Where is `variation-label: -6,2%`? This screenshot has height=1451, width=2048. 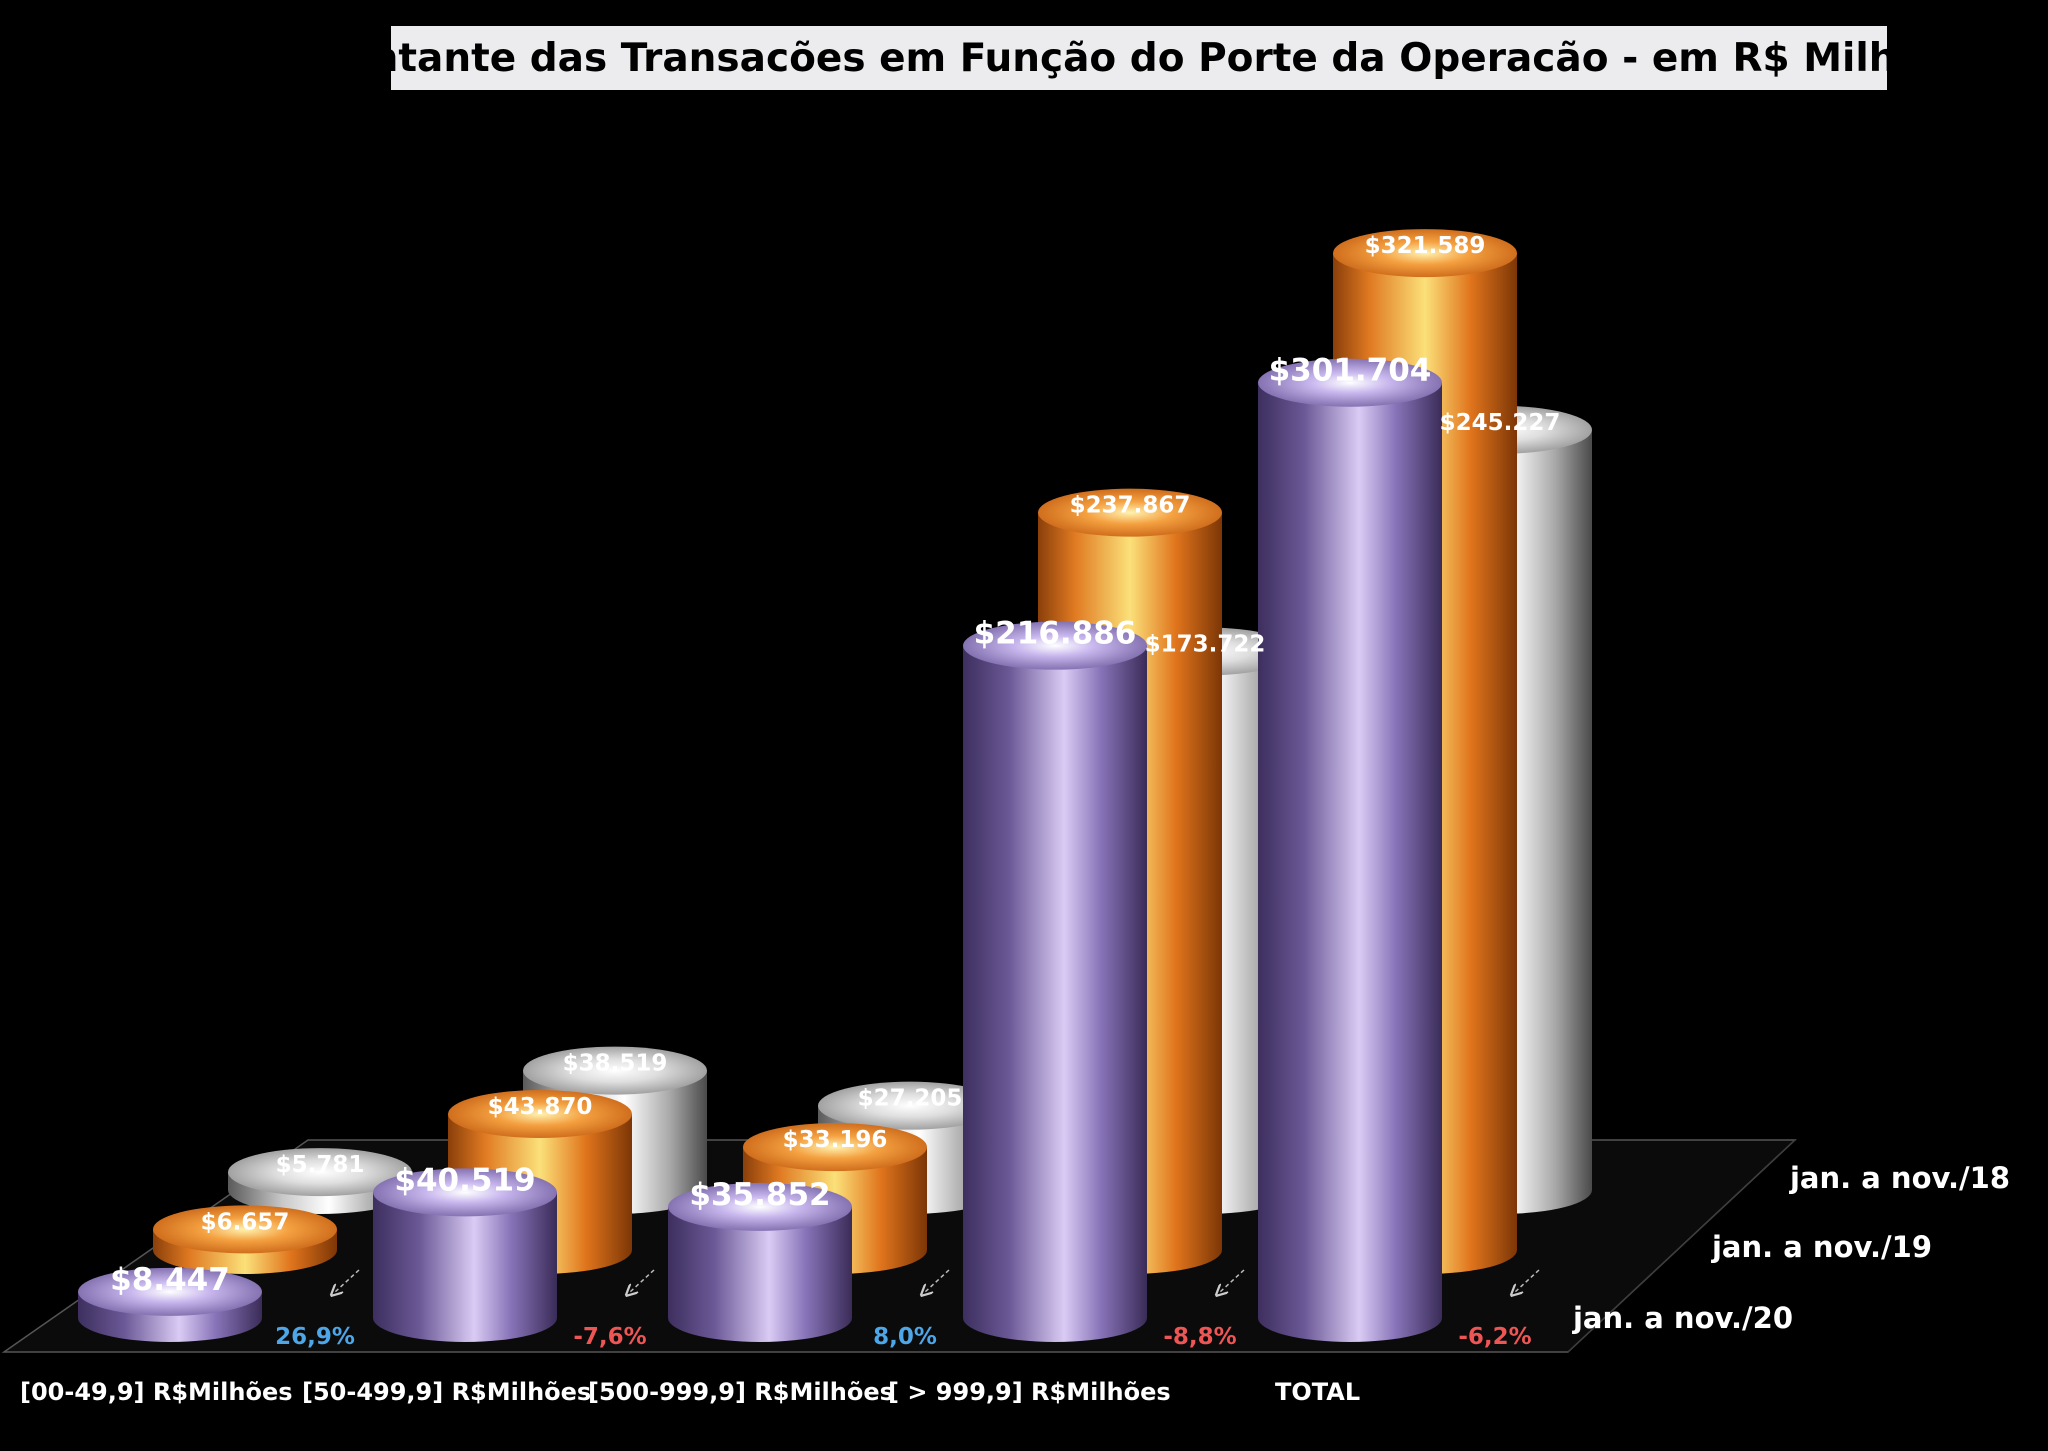
variation-label: -6,2% is located at coordinates (1494, 1337).